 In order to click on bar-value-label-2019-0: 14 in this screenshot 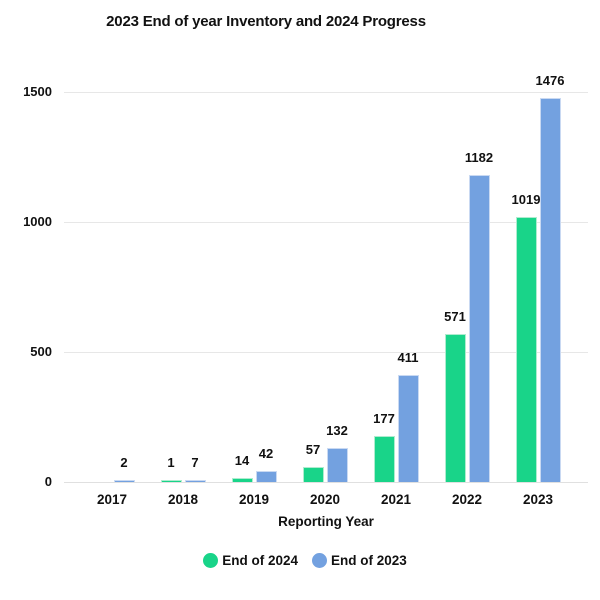, I will do `click(242, 461)`.